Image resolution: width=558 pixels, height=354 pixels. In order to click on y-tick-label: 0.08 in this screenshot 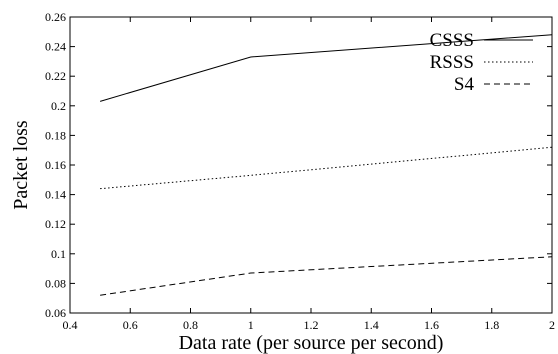, I will do `click(55, 283)`.